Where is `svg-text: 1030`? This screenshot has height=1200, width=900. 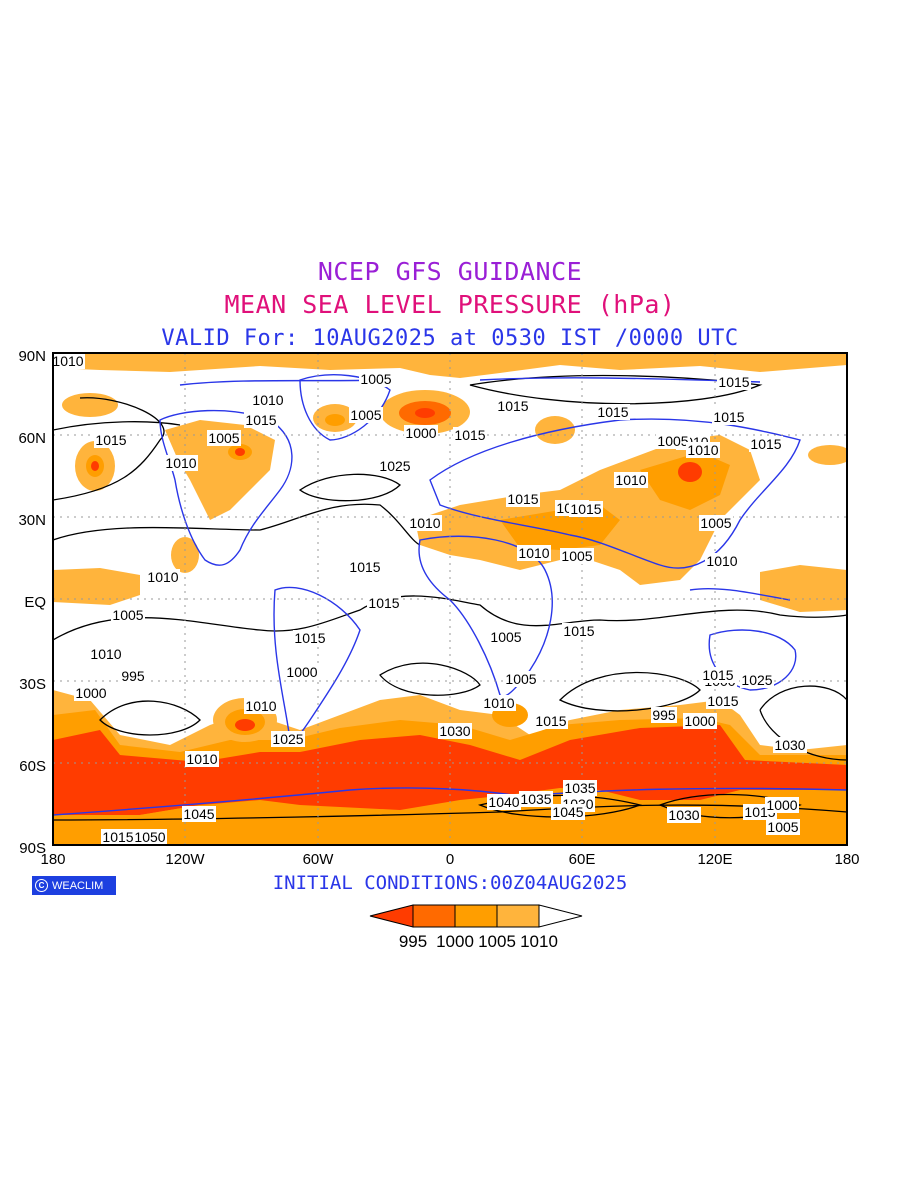 svg-text: 1030 is located at coordinates (683, 815).